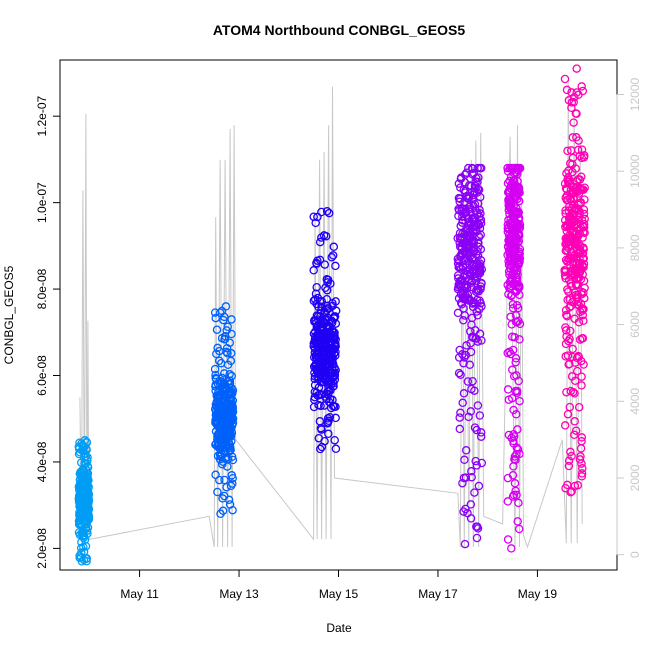 The width and height of the screenshot is (650, 650). What do you see at coordinates (42, 116) in the screenshot?
I see `y-tick-label: 1.2e-07` at bounding box center [42, 116].